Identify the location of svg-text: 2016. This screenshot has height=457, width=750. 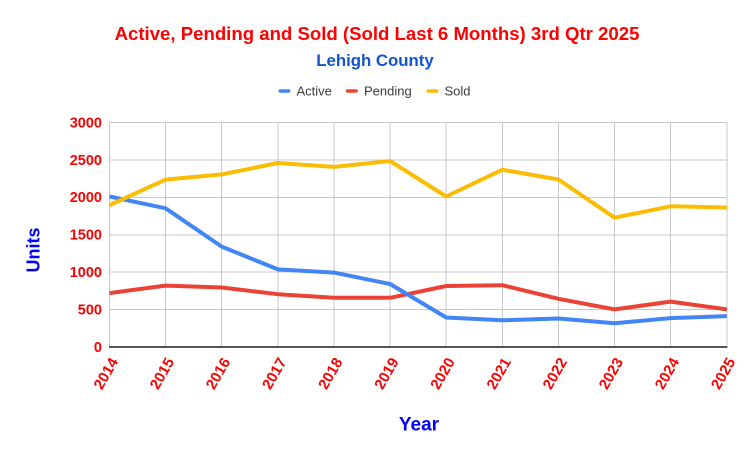
(218, 373).